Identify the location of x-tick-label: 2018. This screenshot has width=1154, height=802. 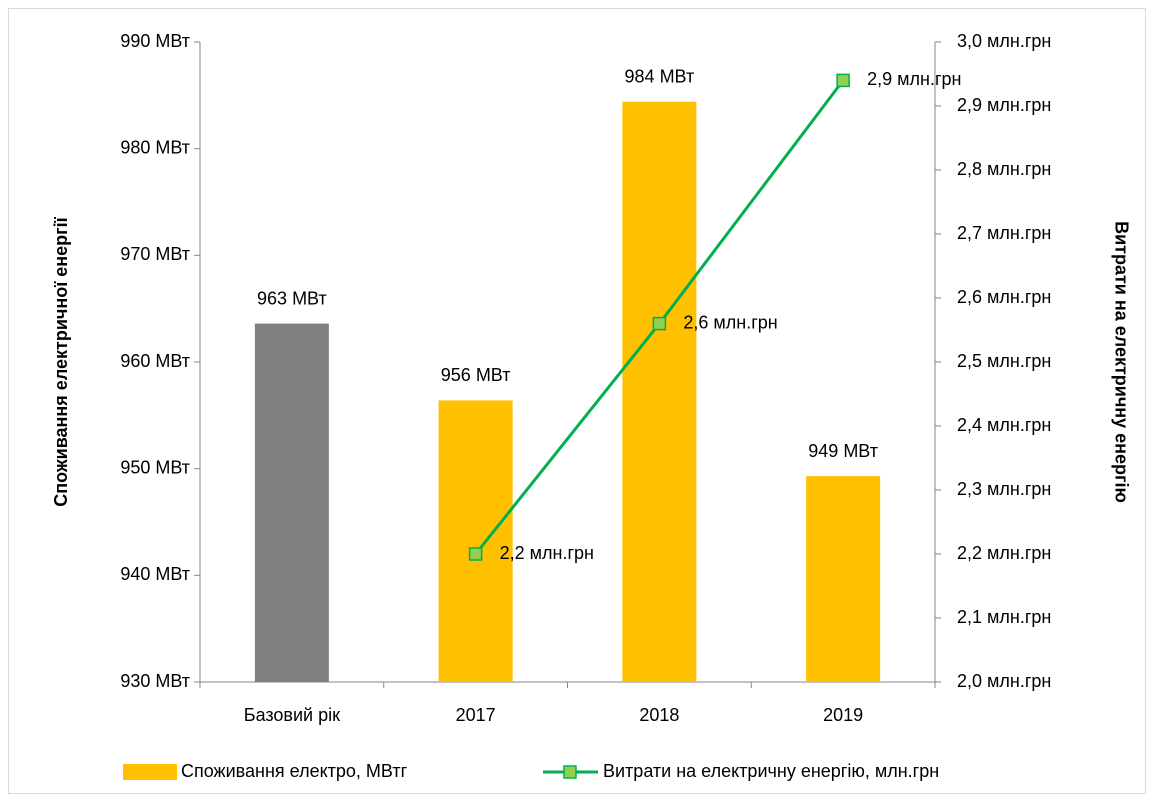
(659, 715).